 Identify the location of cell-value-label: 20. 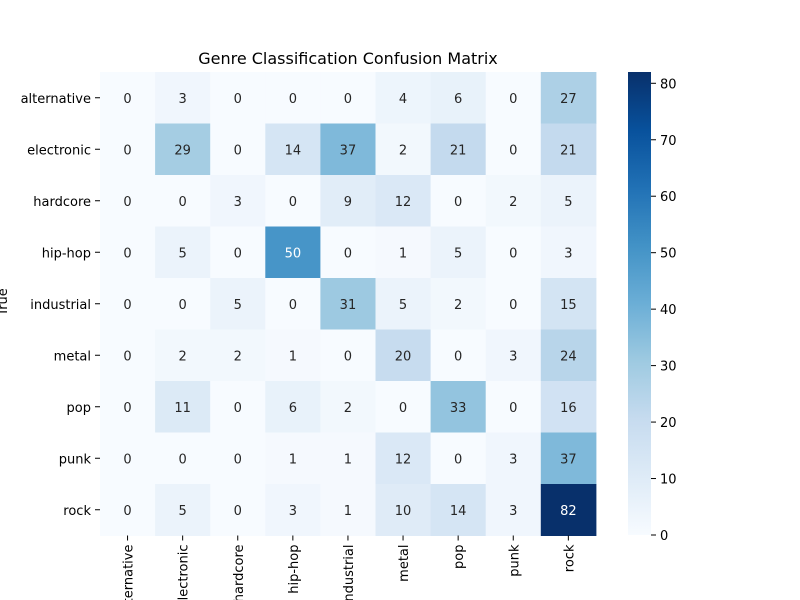
(403, 356).